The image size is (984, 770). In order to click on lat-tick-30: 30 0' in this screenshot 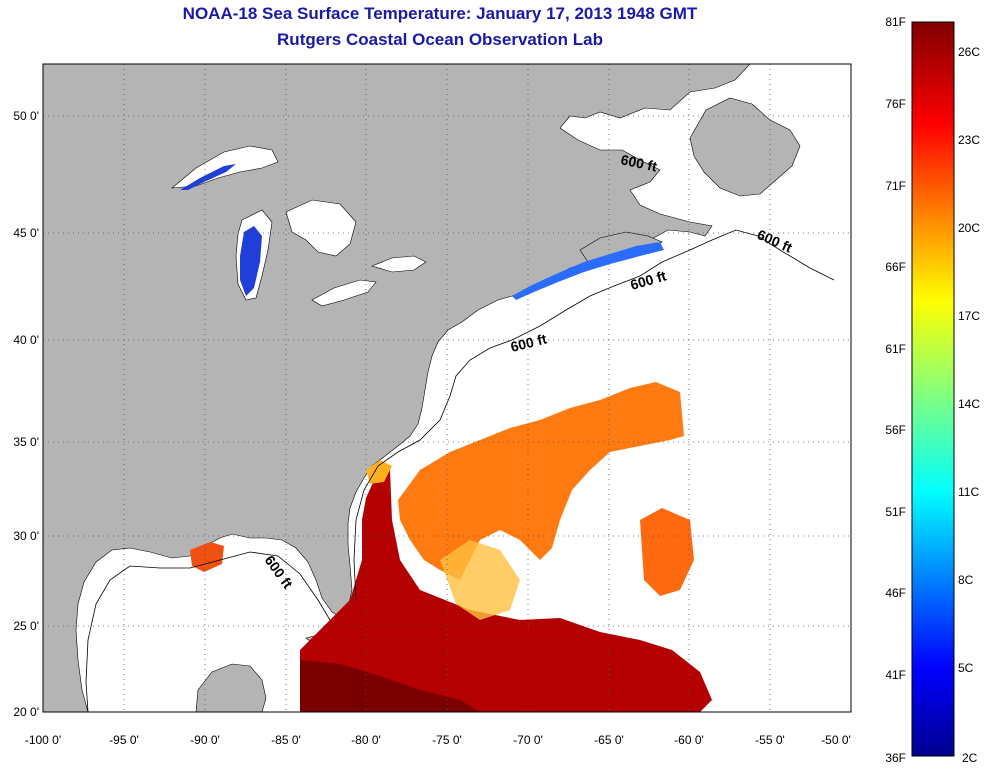, I will do `click(26, 536)`.